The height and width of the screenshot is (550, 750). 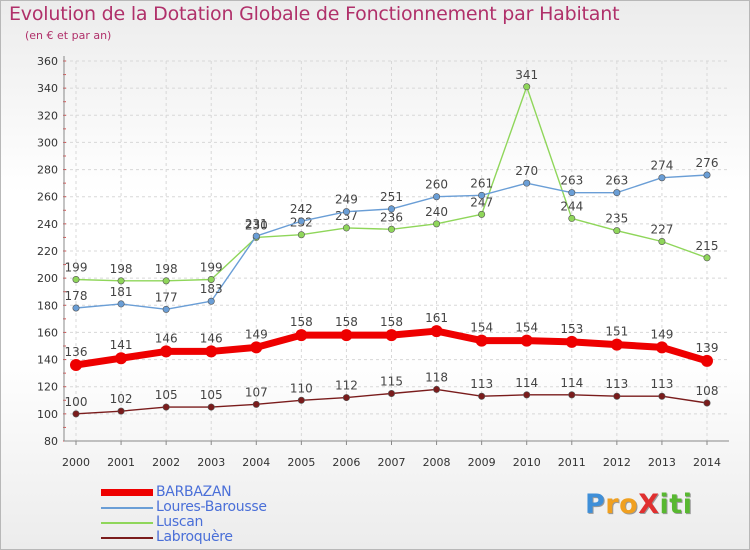 What do you see at coordinates (166, 462) in the screenshot?
I see `x-tick-label: 2002` at bounding box center [166, 462].